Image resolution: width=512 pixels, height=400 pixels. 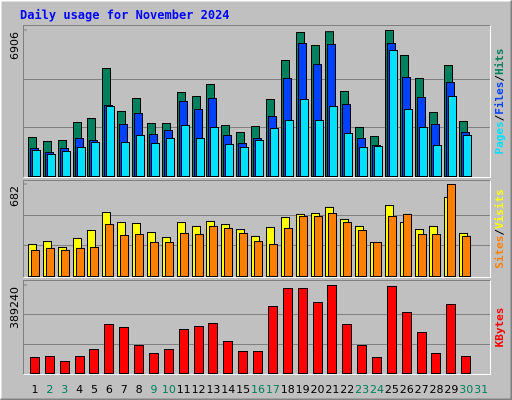 I want to click on x-tick-label: 26, so click(x=407, y=389).